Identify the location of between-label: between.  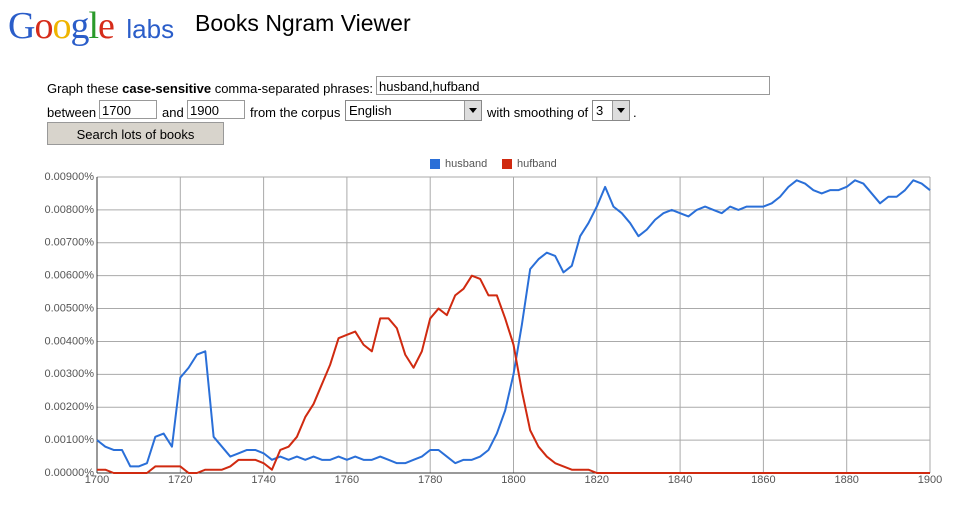
(72, 112).